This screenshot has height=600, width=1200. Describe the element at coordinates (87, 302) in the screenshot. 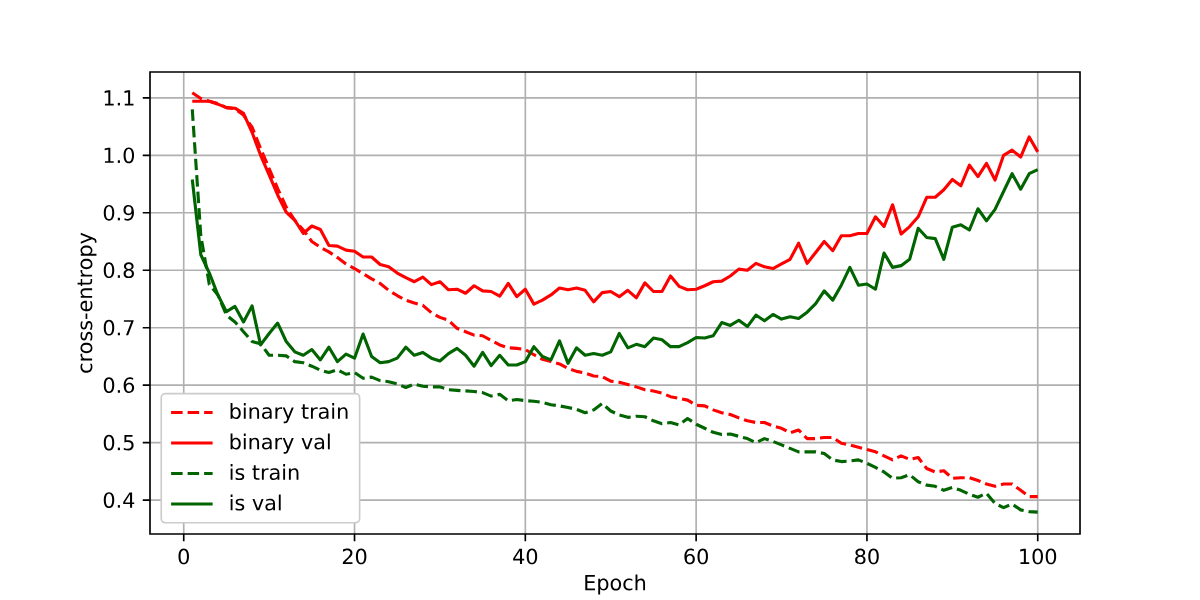

I see `y-axis-title: cross-entropy` at that location.